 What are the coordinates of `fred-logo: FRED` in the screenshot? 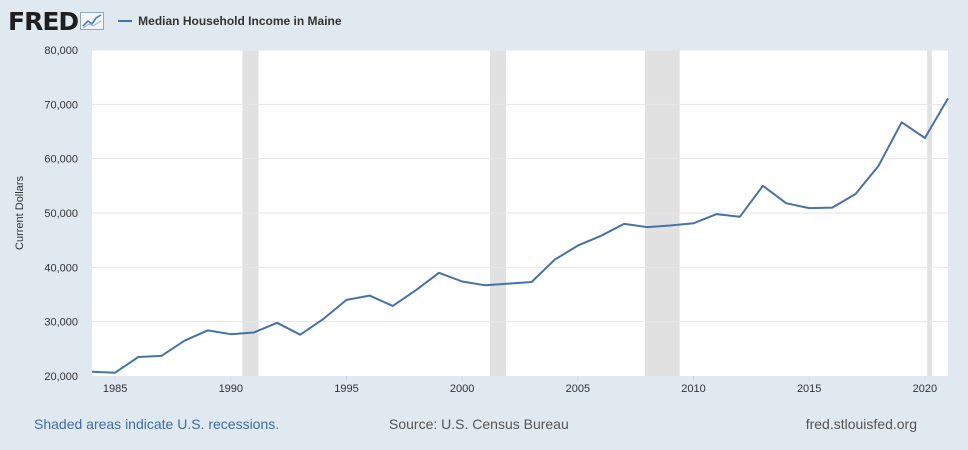 It's located at (56, 21).